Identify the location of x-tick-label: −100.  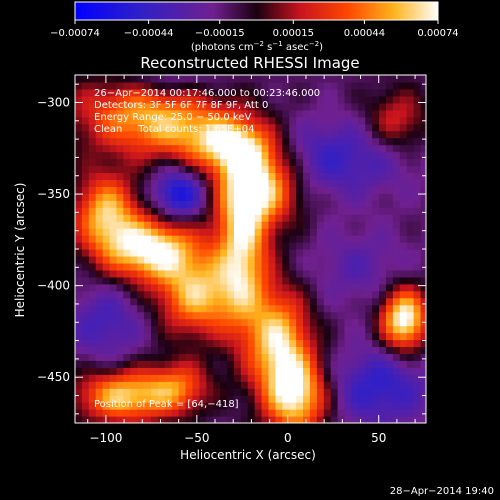
(105, 438).